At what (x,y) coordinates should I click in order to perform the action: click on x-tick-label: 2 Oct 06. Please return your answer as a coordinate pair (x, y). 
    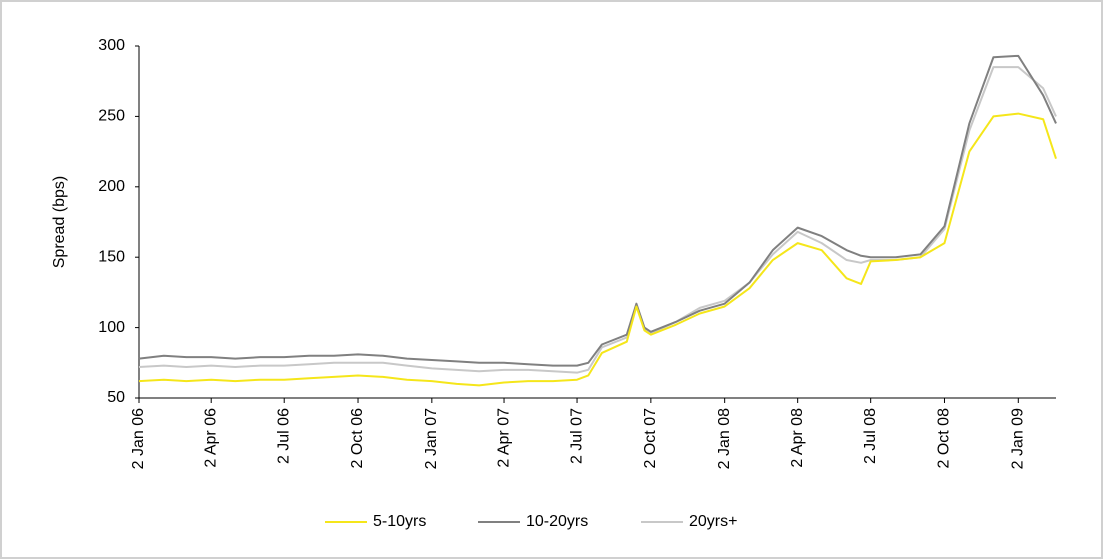
    Looking at the image, I should click on (357, 438).